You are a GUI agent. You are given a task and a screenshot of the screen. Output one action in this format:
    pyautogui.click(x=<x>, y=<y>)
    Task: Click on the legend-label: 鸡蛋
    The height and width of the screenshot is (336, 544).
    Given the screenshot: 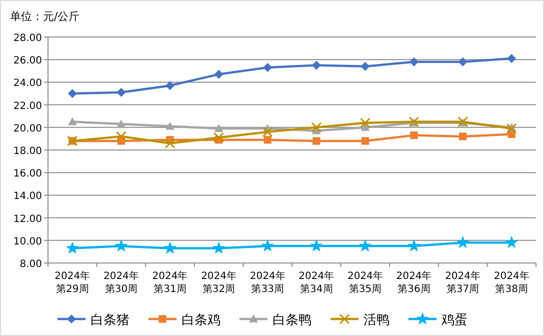 What is the action you would take?
    pyautogui.click(x=454, y=320)
    